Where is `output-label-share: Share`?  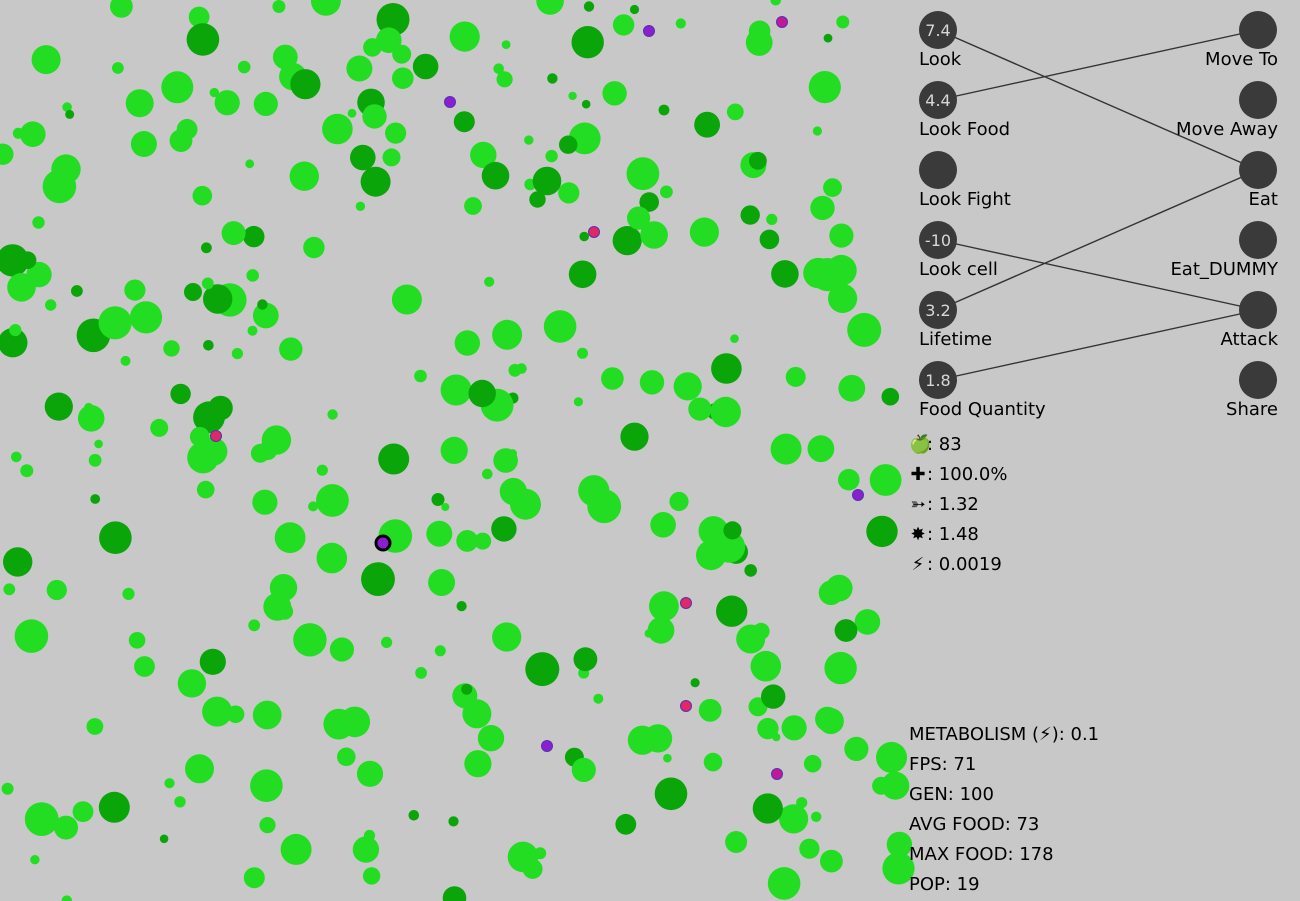
output-label-share: Share is located at coordinates (1252, 409).